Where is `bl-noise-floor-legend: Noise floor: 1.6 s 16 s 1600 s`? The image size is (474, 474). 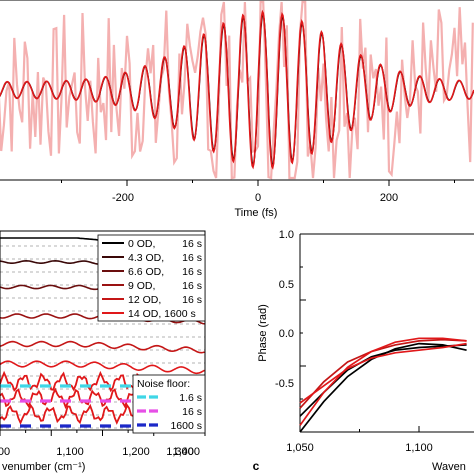
bl-noise-floor-legend: Noise floor: 1.6 s 16 s 1600 s is located at coordinates (169, 404).